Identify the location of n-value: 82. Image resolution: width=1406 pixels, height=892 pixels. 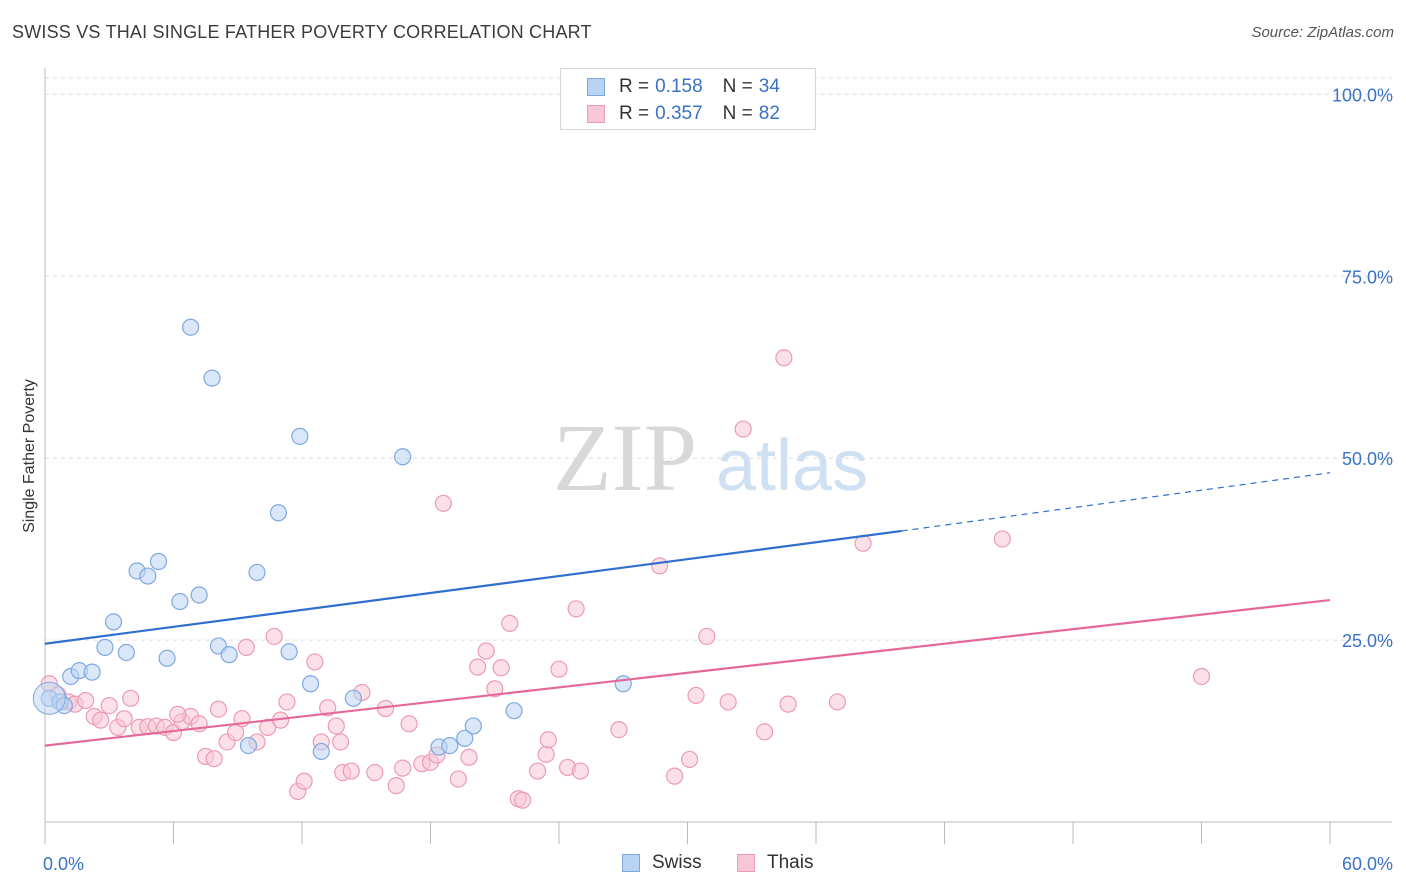
(769, 113).